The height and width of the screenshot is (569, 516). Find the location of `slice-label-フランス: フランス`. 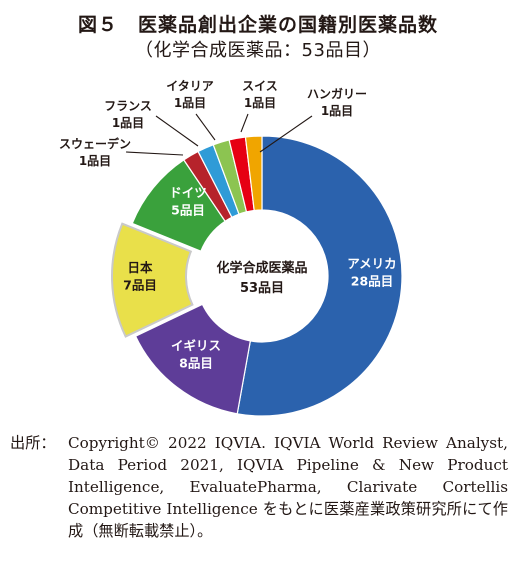

slice-label-フランス: フランス is located at coordinates (128, 106).